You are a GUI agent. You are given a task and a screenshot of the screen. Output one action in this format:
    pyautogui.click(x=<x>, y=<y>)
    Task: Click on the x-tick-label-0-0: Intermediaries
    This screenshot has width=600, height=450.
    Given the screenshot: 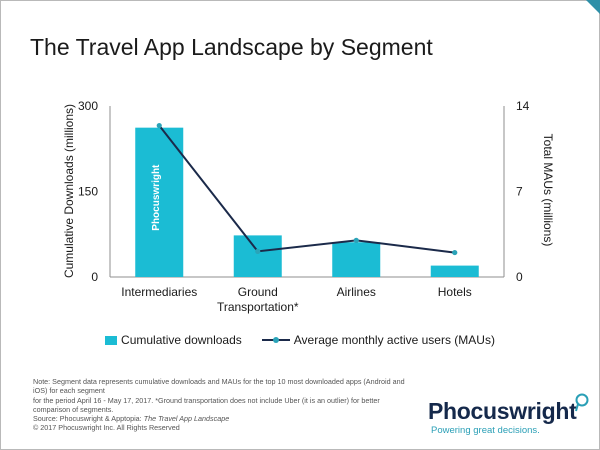 What is the action you would take?
    pyautogui.click(x=159, y=292)
    